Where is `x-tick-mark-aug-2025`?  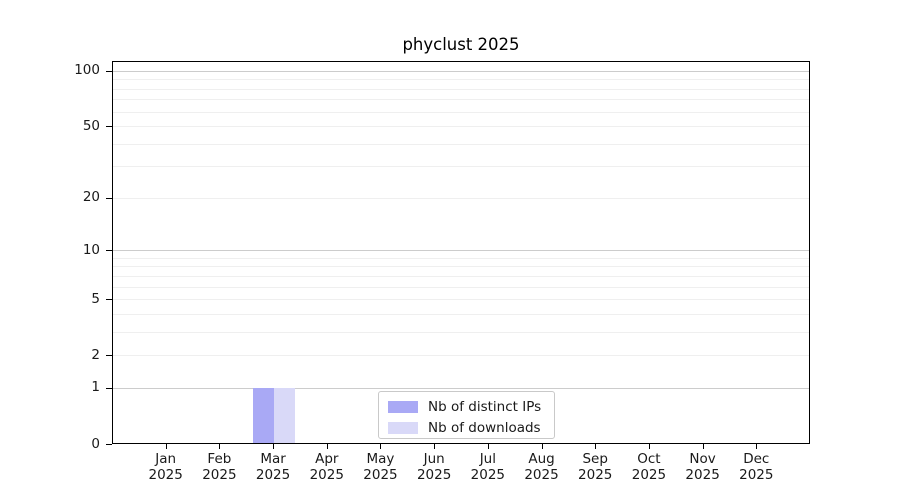
x-tick-mark-aug-2025 is located at coordinates (542, 446).